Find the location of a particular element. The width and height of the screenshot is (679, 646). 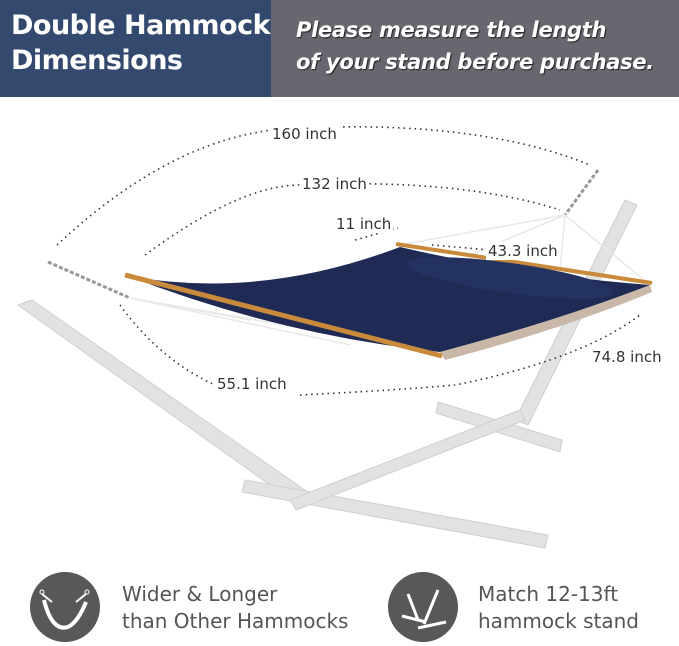

label-43-3: 43.3 inch is located at coordinates (523, 251).